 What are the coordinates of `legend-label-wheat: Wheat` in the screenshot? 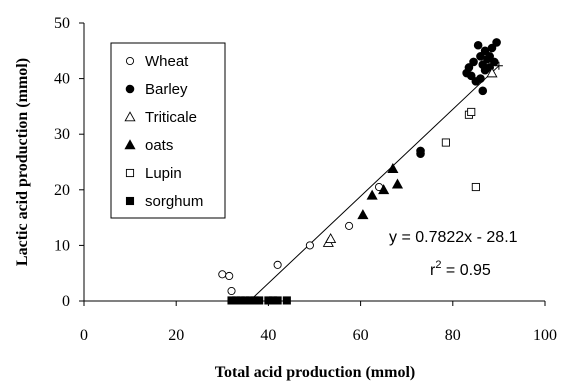 It's located at (167, 61).